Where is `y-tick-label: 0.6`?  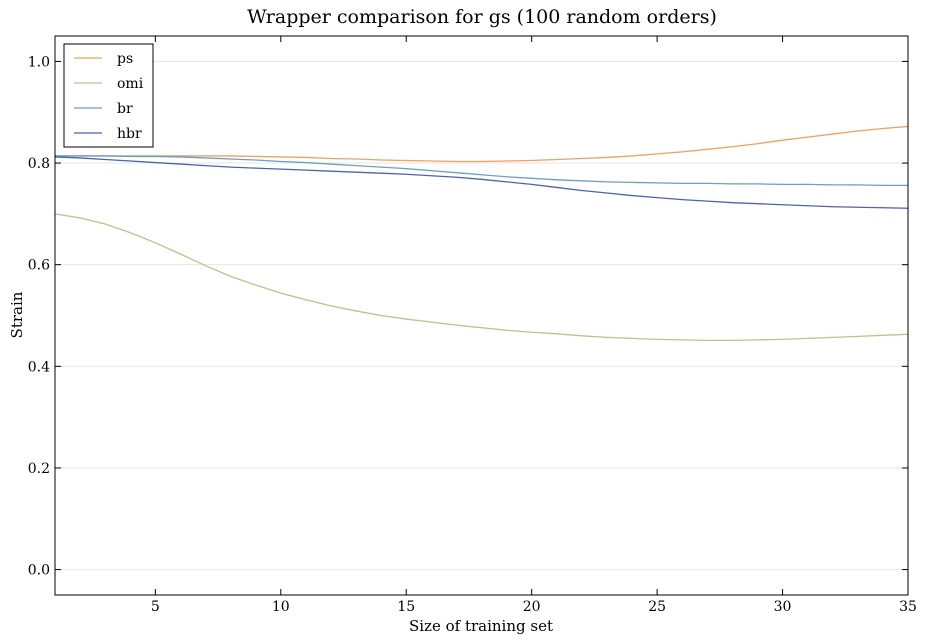
y-tick-label: 0.6 is located at coordinates (39, 266).